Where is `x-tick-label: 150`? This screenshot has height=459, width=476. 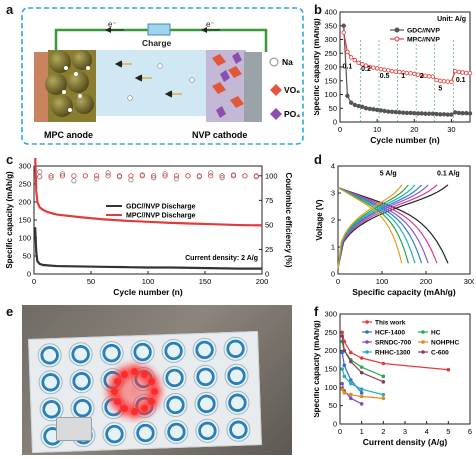 x-tick-label: 150 is located at coordinates (205, 281).